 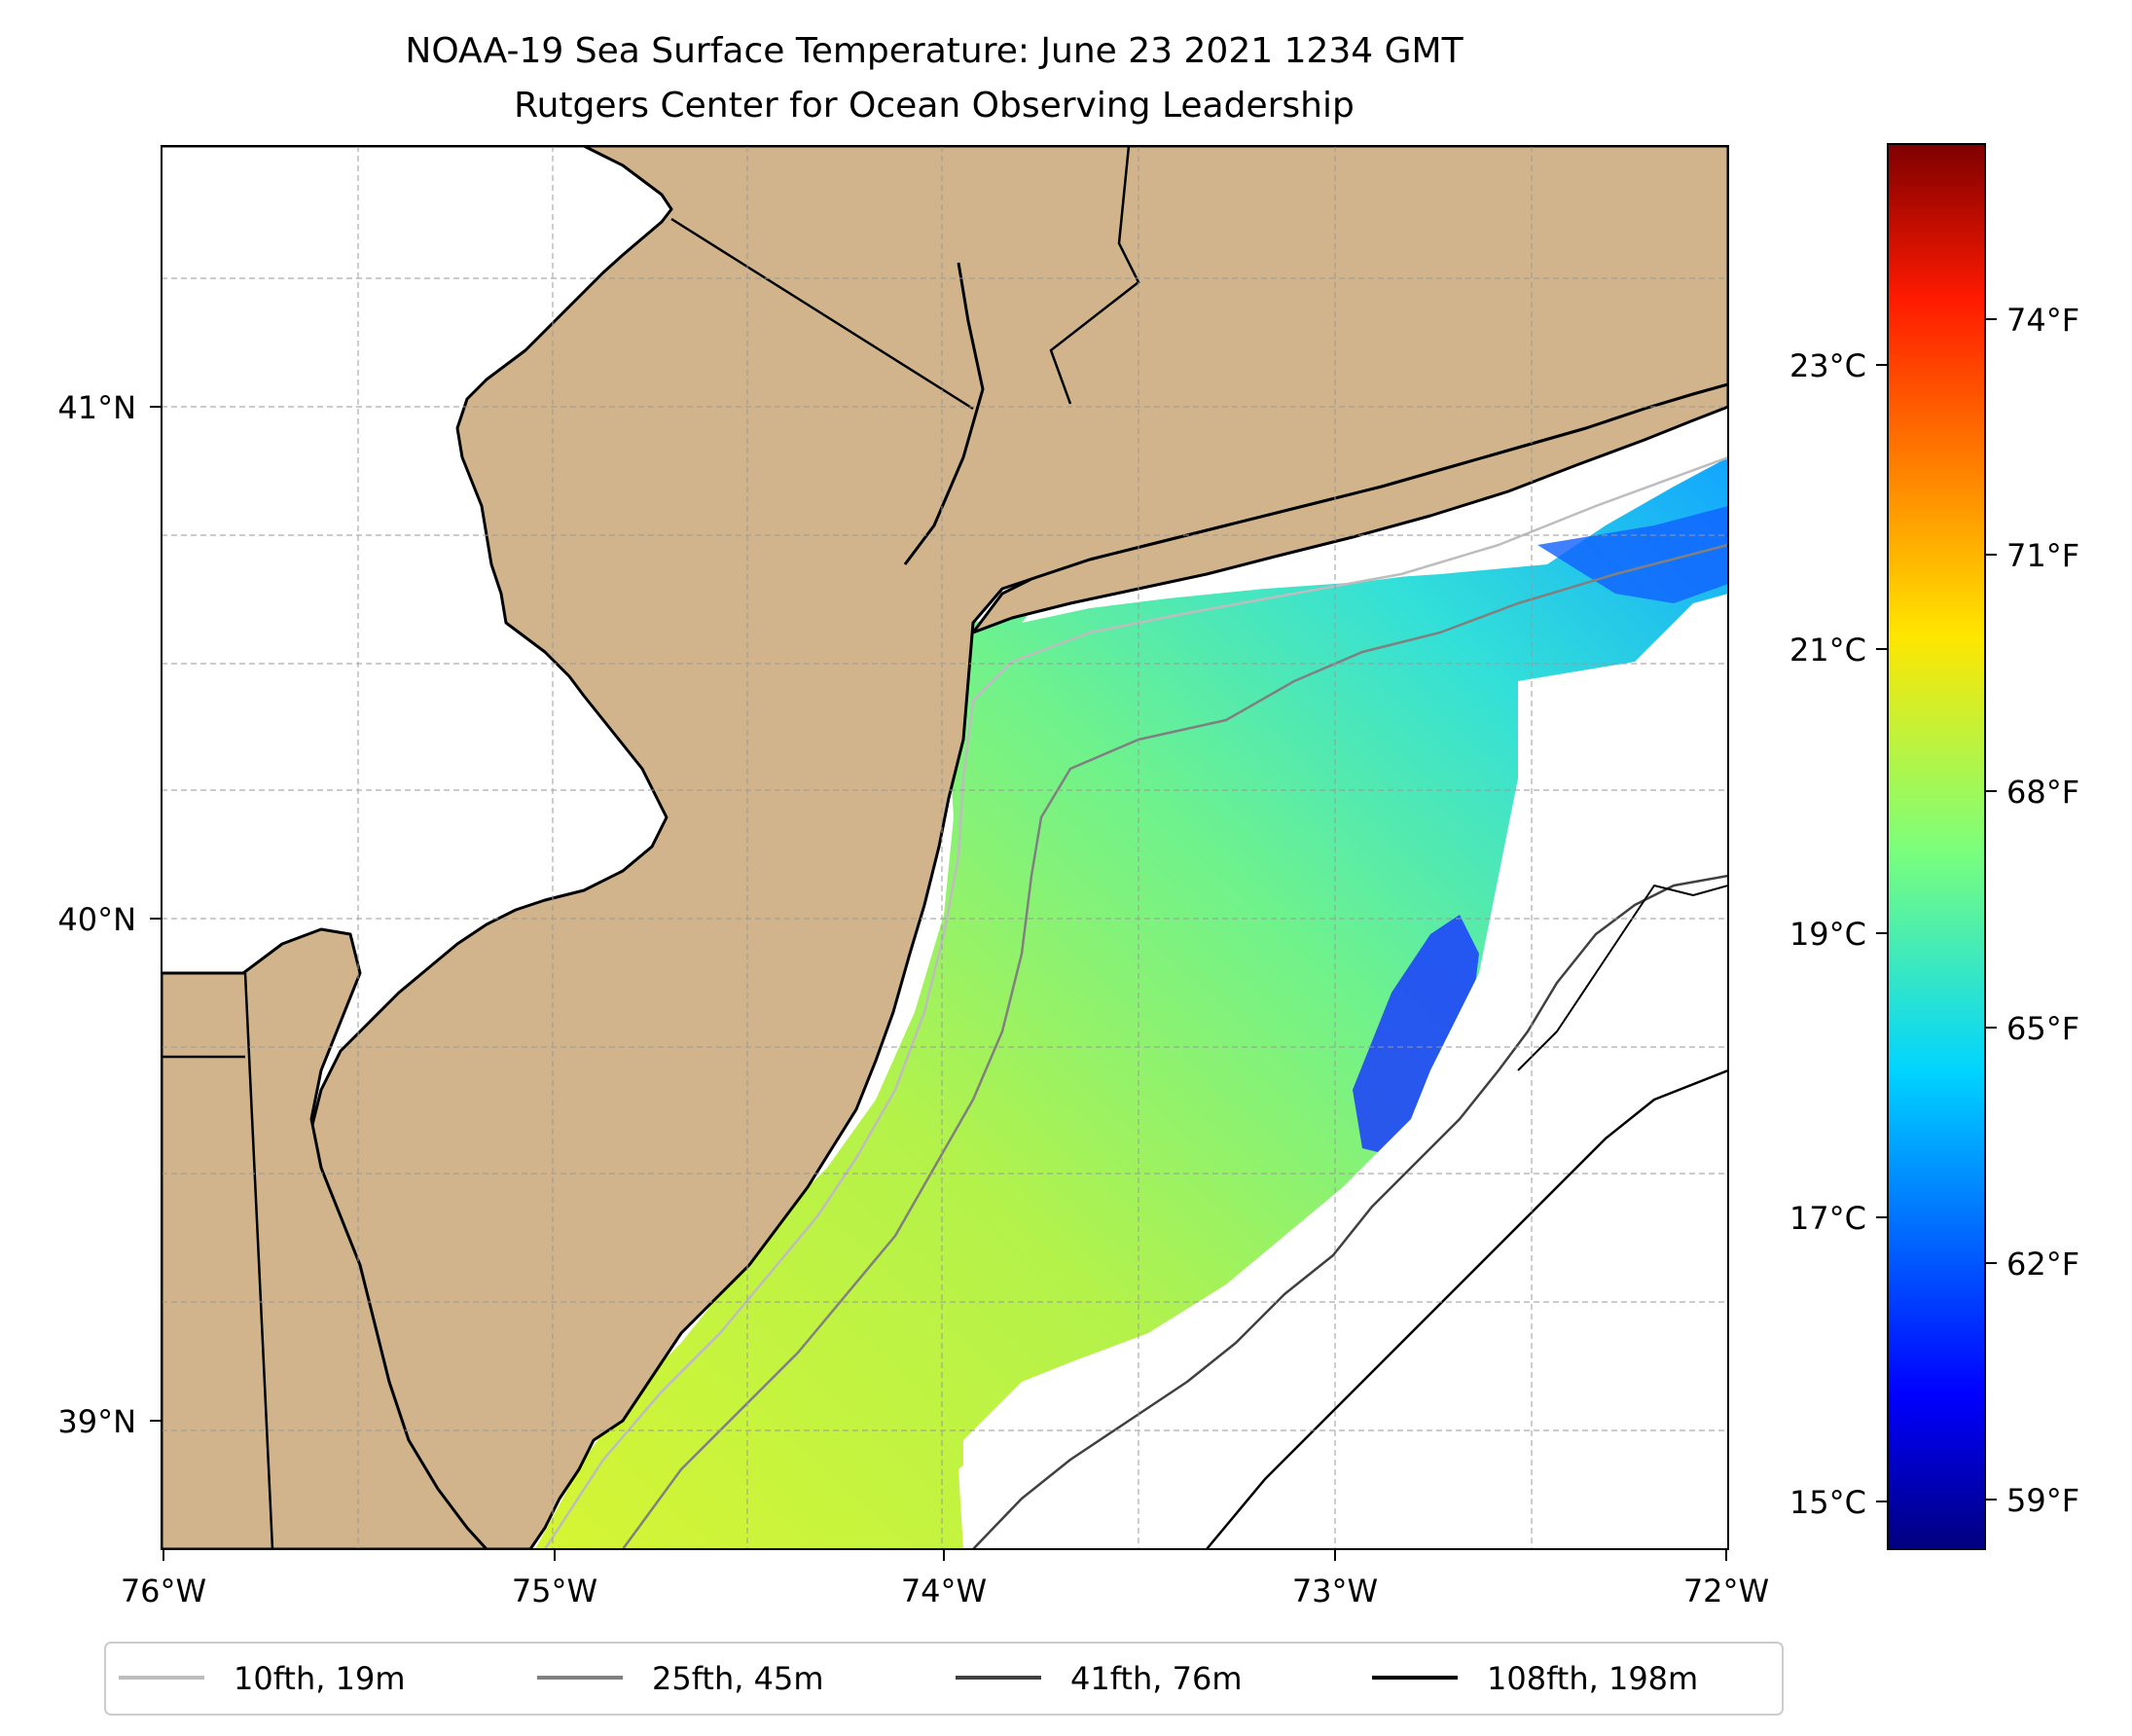 What do you see at coordinates (2043, 556) in the screenshot?
I see `fahrenheit-tick-label: 71°F` at bounding box center [2043, 556].